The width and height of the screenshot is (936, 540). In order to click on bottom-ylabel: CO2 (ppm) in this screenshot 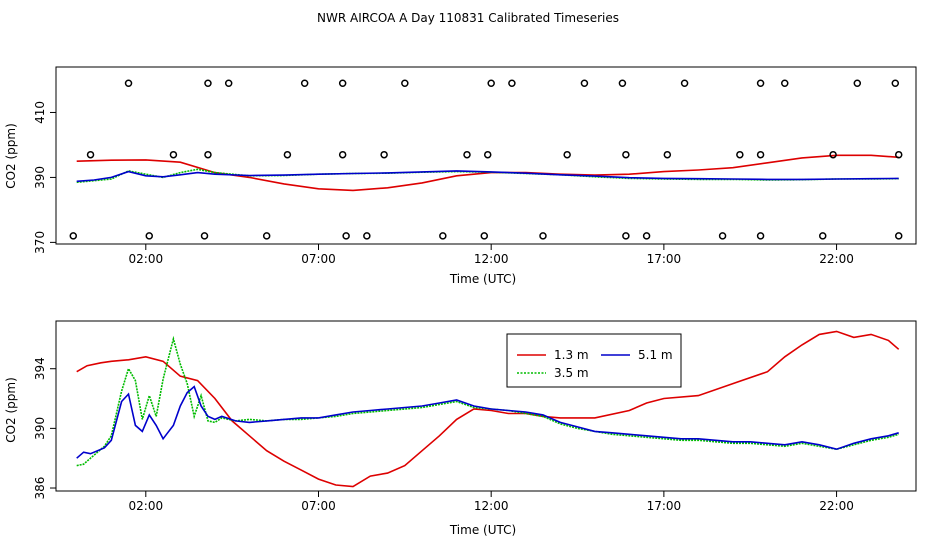, I will do `click(11, 410)`.